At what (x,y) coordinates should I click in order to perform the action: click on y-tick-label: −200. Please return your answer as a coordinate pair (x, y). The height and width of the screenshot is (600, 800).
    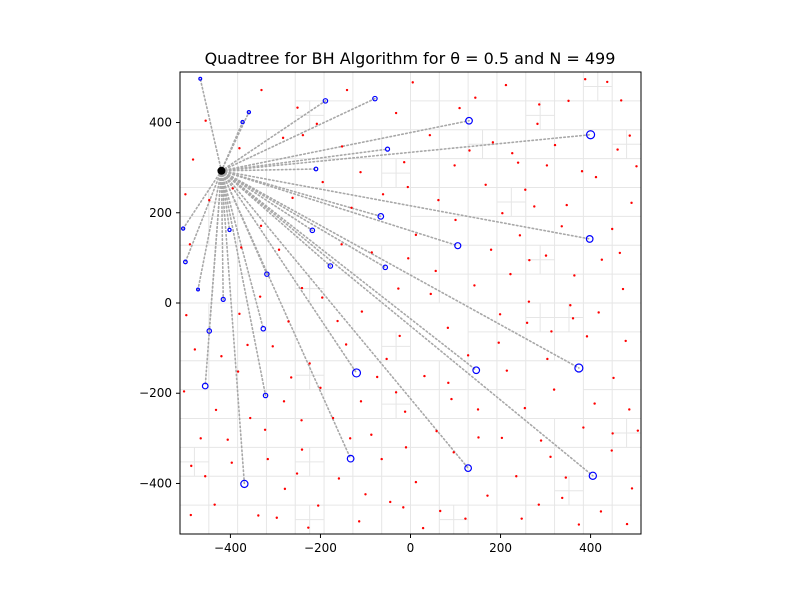
    Looking at the image, I should click on (155, 393).